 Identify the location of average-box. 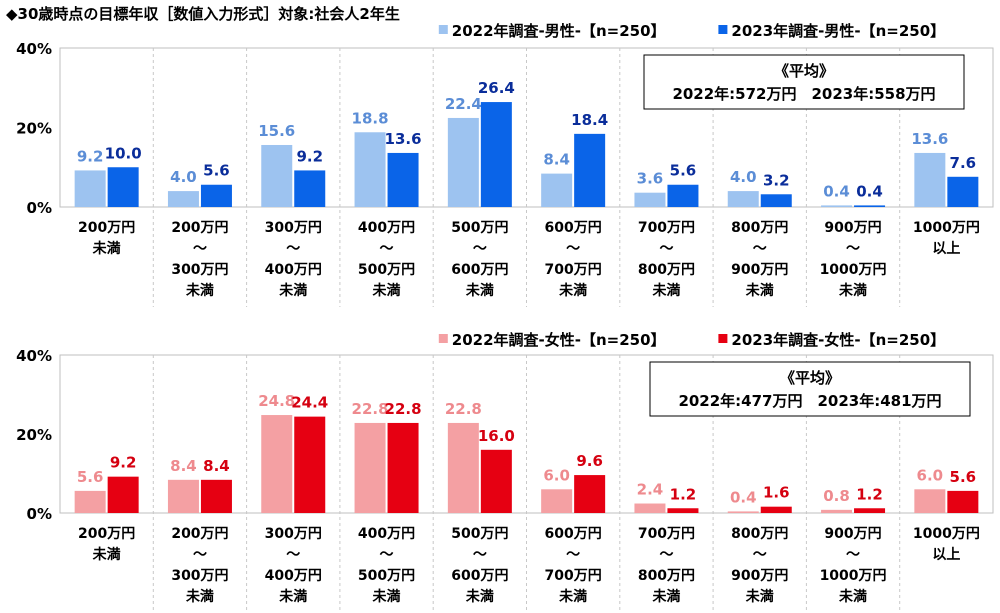
(804, 82).